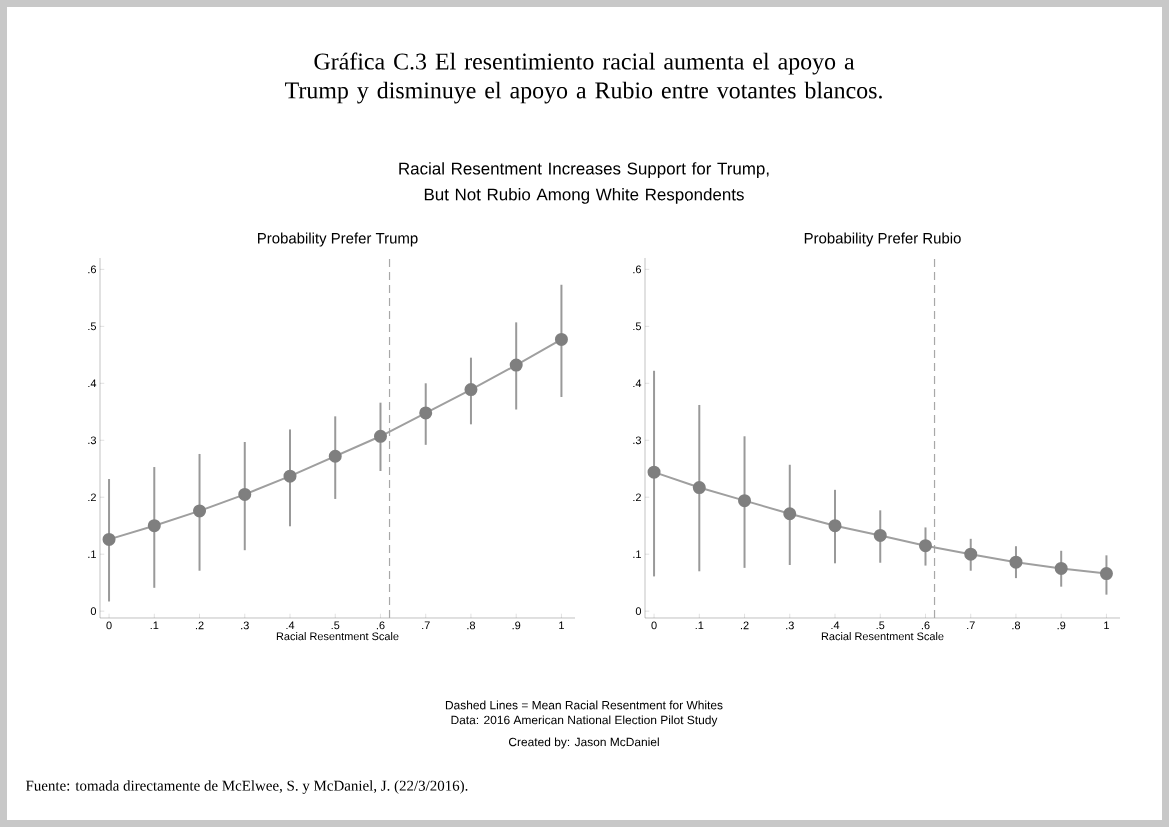 The width and height of the screenshot is (1169, 827). I want to click on text: Created by: Jason McDaniel, so click(583, 743).